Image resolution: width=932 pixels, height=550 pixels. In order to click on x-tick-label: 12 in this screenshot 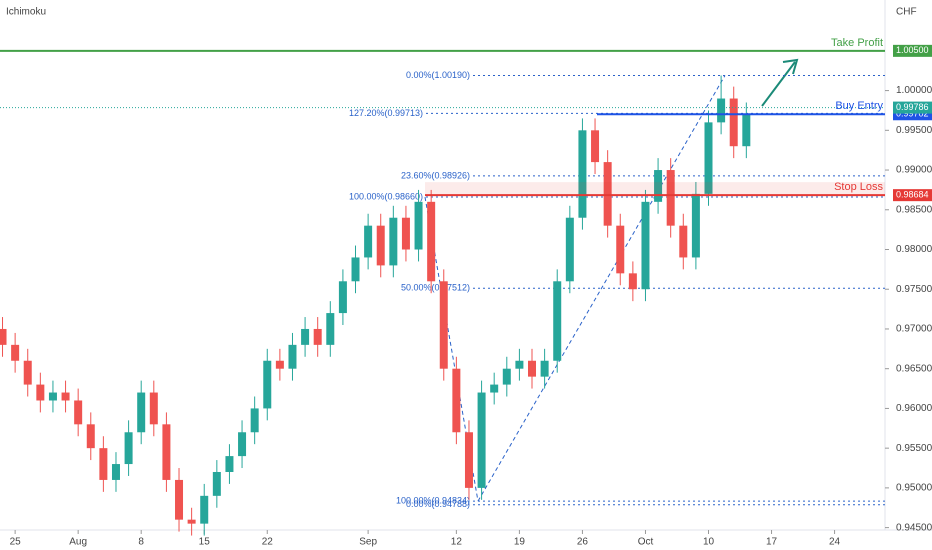, I will do `click(457, 542)`.